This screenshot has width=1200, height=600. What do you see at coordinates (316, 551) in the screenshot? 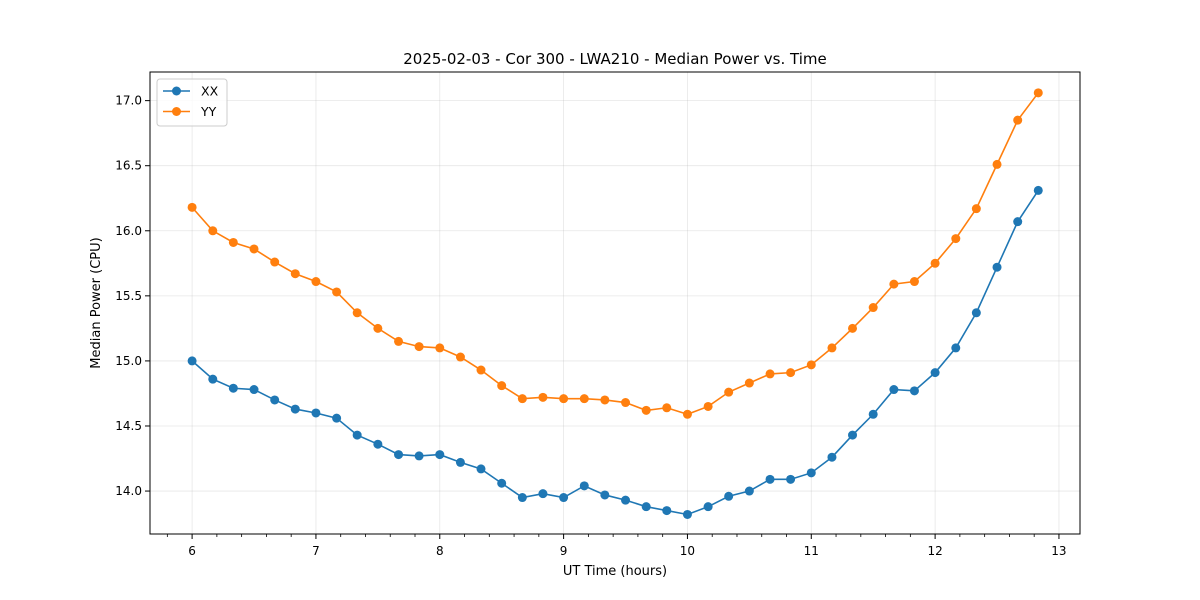
I see `x-tick-label: 7` at bounding box center [316, 551].